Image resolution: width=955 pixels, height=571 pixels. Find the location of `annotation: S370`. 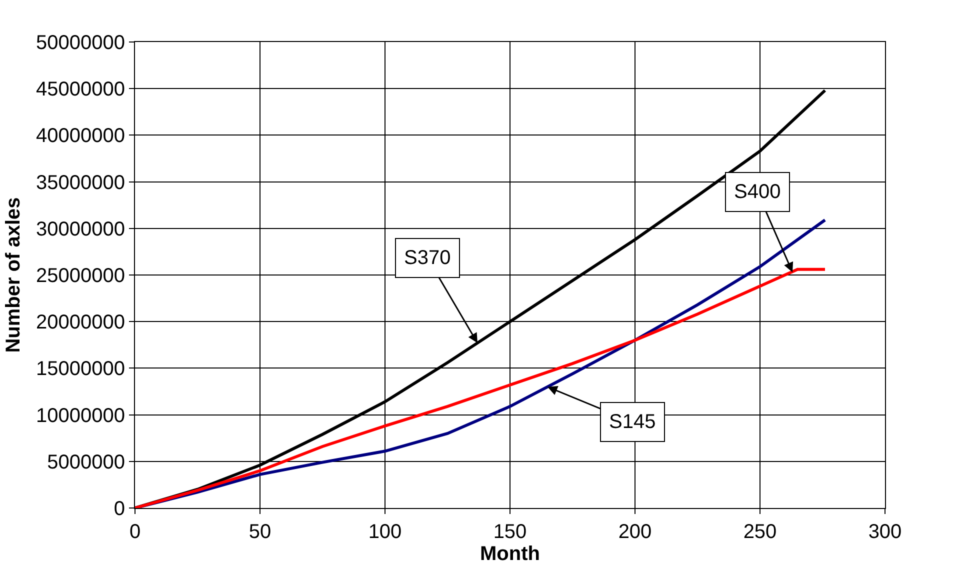

annotation: S370 is located at coordinates (427, 258).